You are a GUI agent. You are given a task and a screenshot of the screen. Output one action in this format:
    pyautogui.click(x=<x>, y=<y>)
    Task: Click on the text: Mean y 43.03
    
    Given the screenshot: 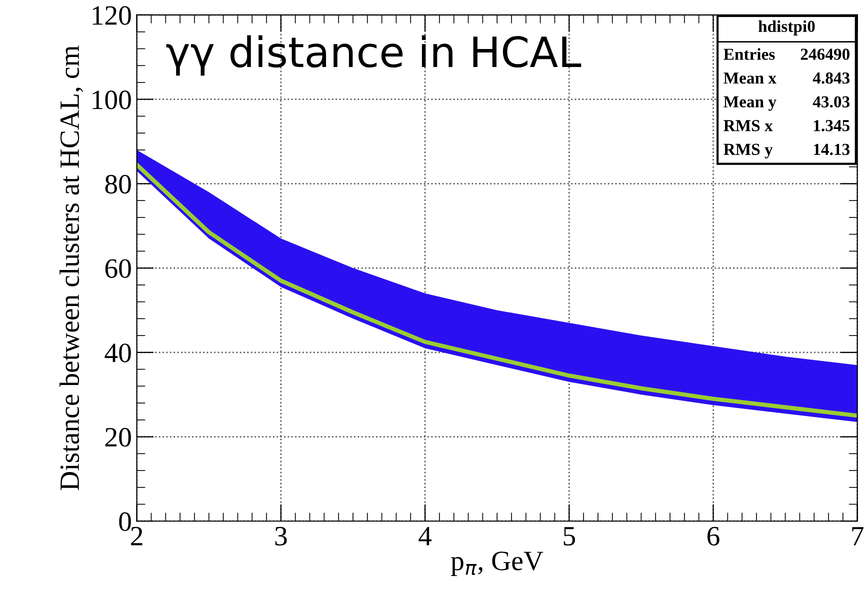 What is the action you would take?
    pyautogui.click(x=787, y=103)
    